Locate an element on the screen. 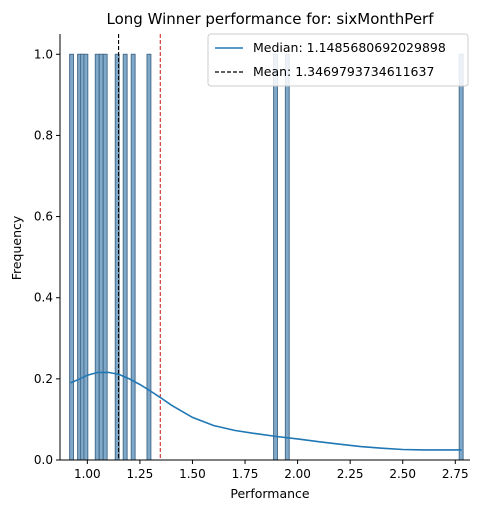 This screenshot has width=489, height=512. y-tick-label: 0.4 is located at coordinates (43, 298).